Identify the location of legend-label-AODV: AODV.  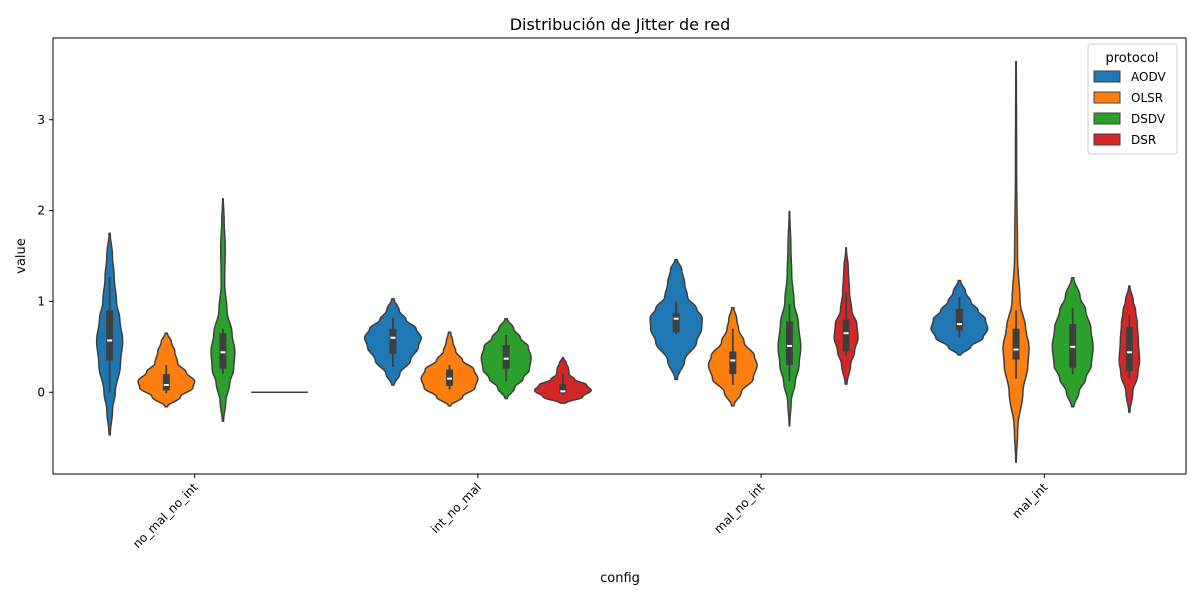
(1148, 77).